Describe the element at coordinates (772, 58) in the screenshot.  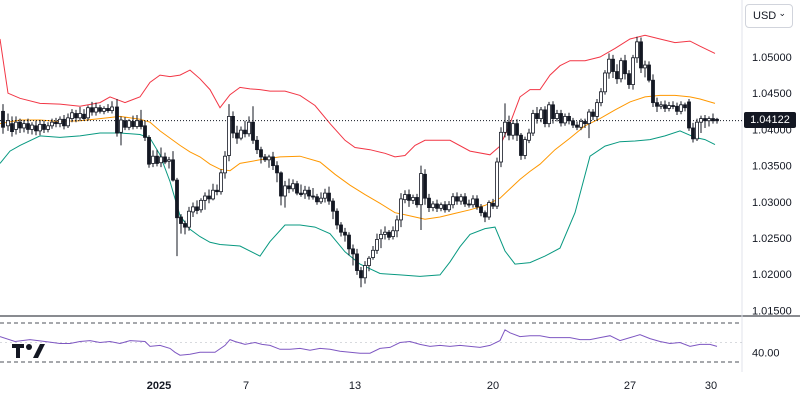
I see `price-tick-label: 1.05000` at that location.